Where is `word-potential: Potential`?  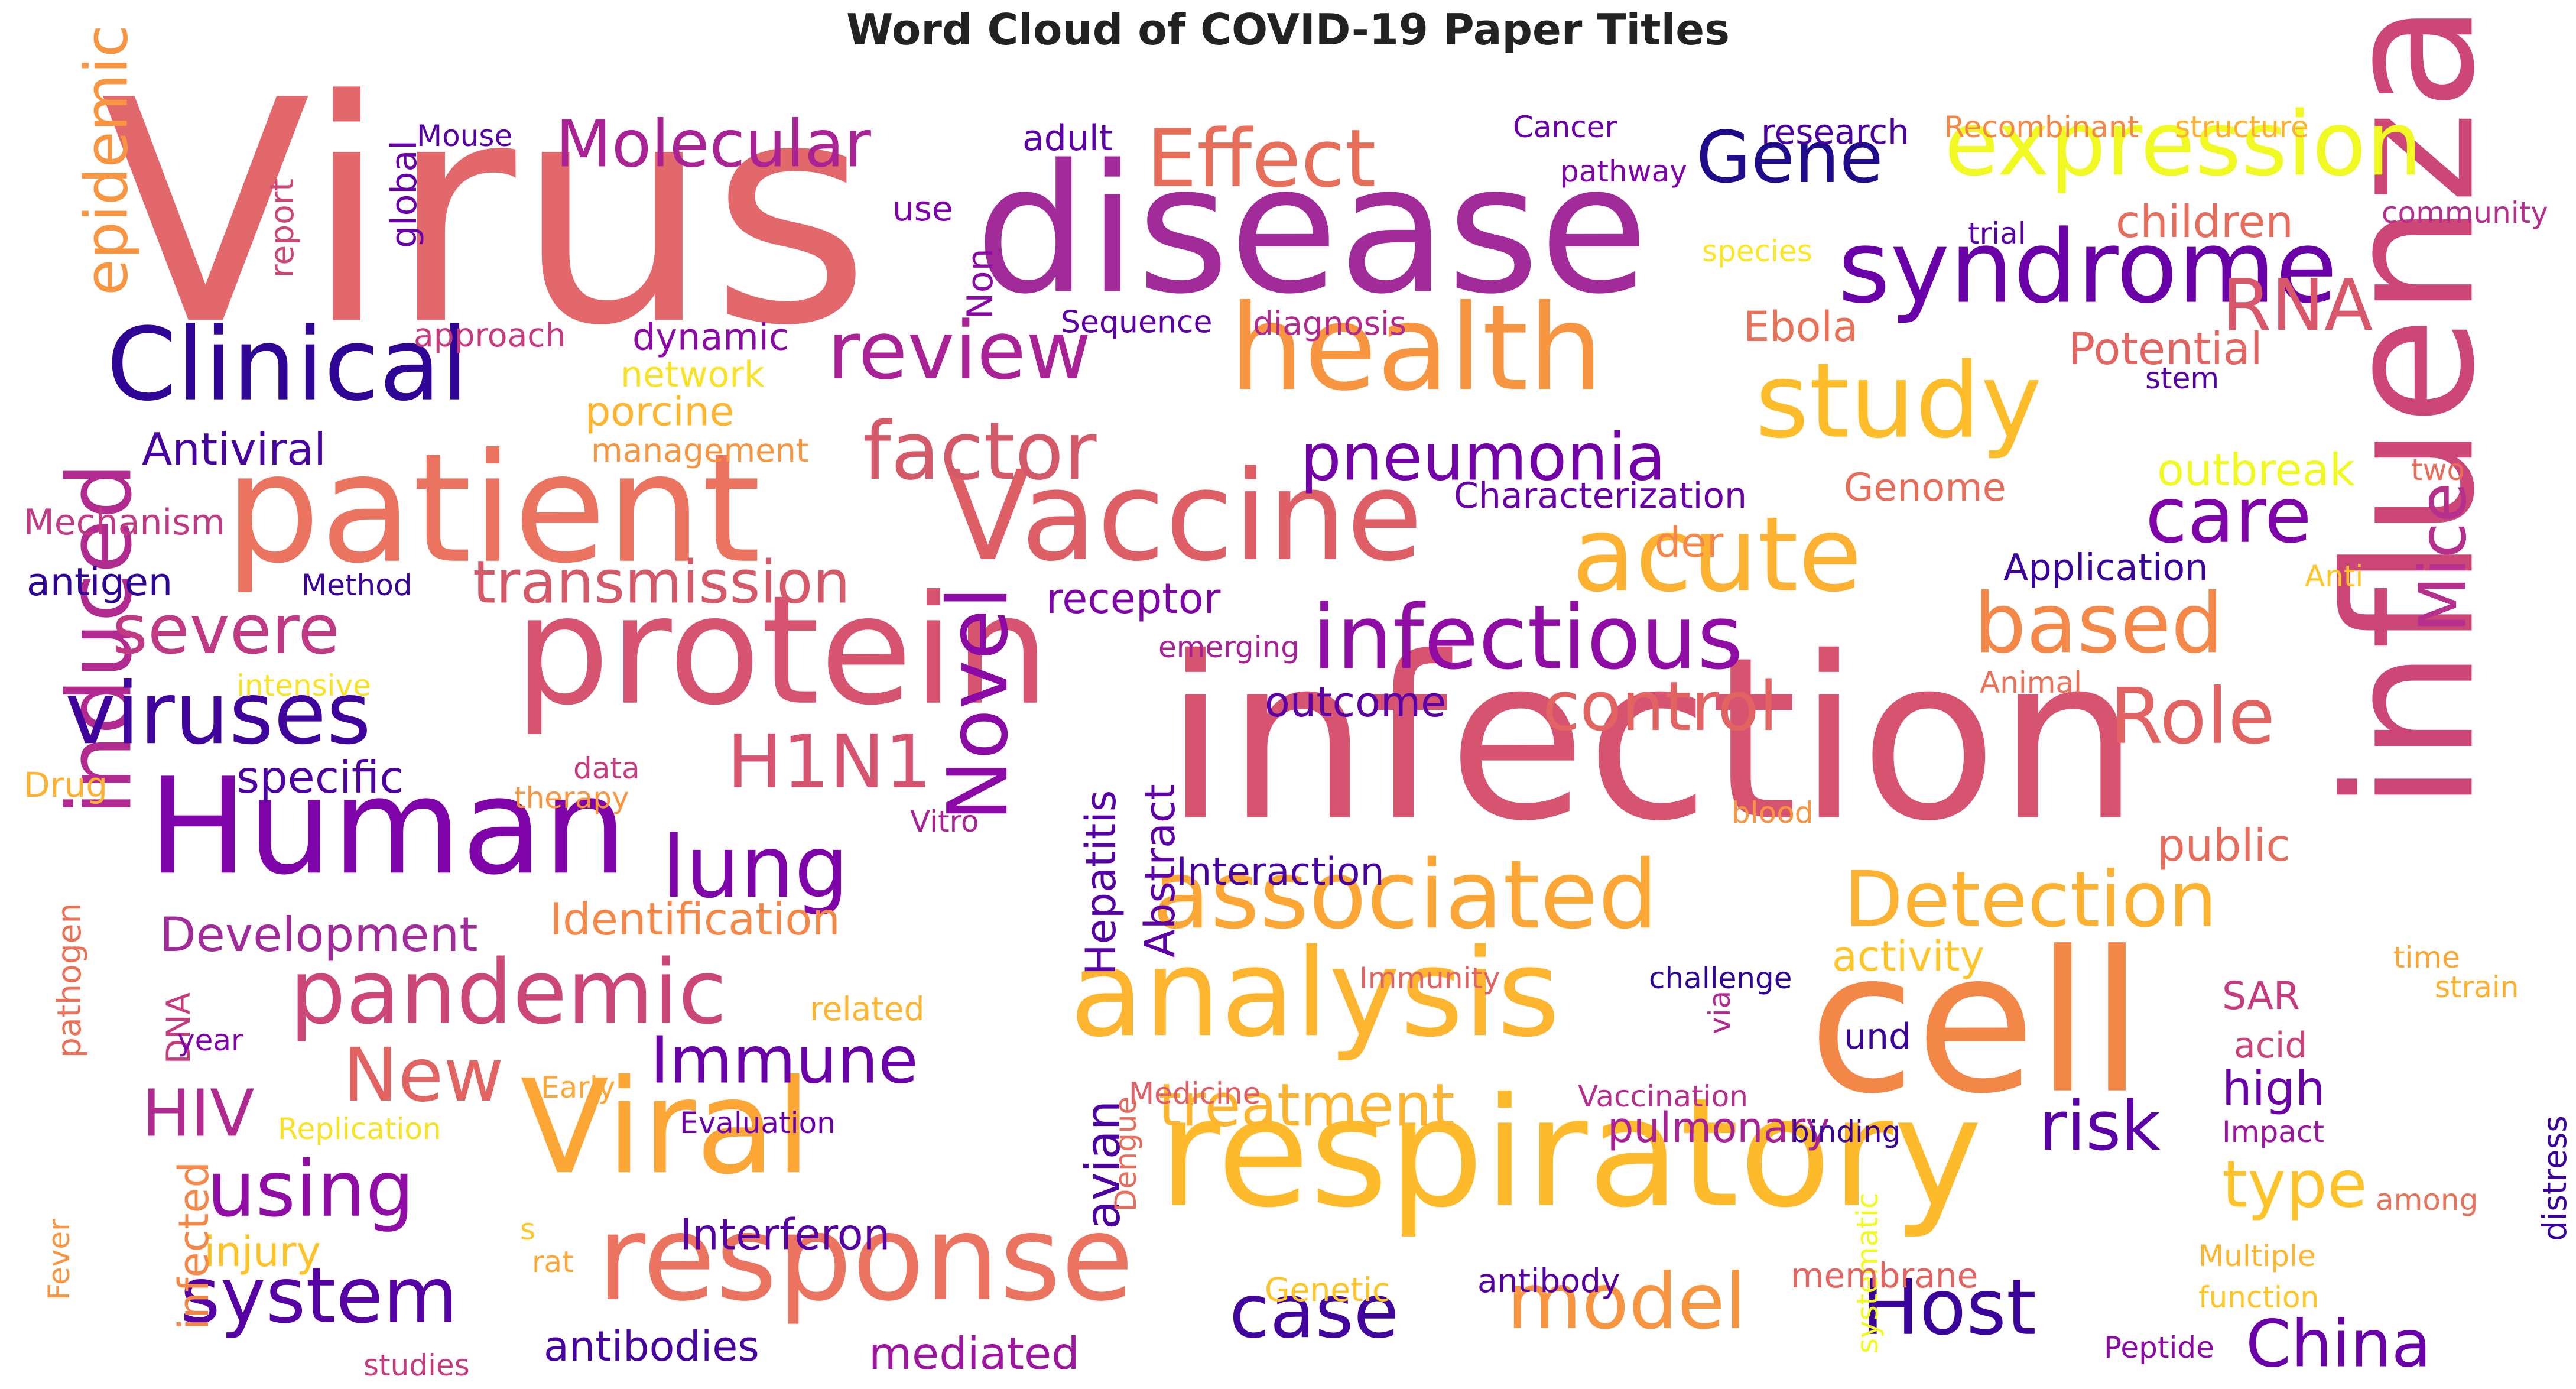 word-potential: Potential is located at coordinates (2165, 349).